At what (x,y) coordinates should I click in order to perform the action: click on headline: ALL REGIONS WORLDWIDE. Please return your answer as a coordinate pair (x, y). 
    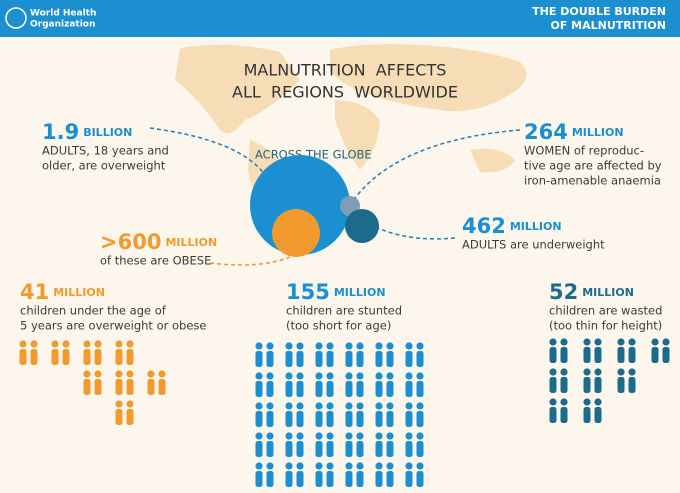
    Looking at the image, I should click on (345, 92).